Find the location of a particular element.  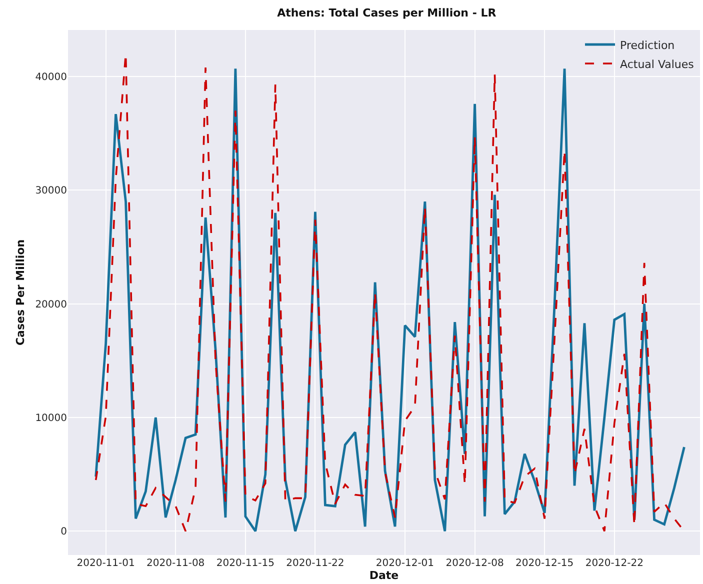

y-tick-label: 20000 is located at coordinates (51, 304).